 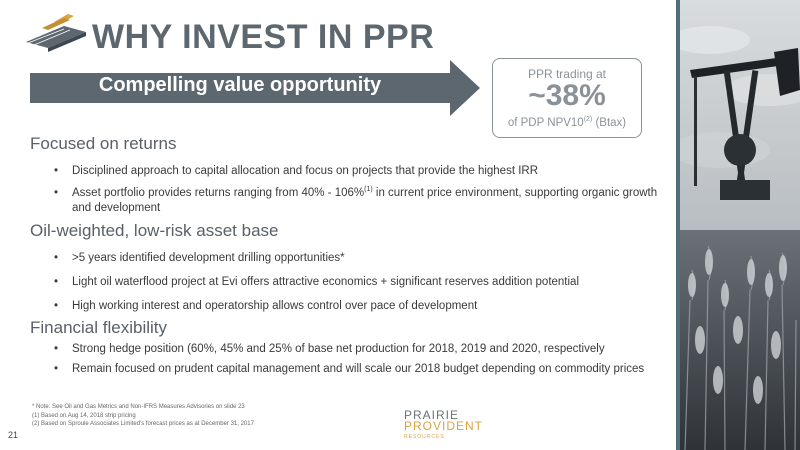 I want to click on callout-value: ~38%, so click(x=567, y=95).